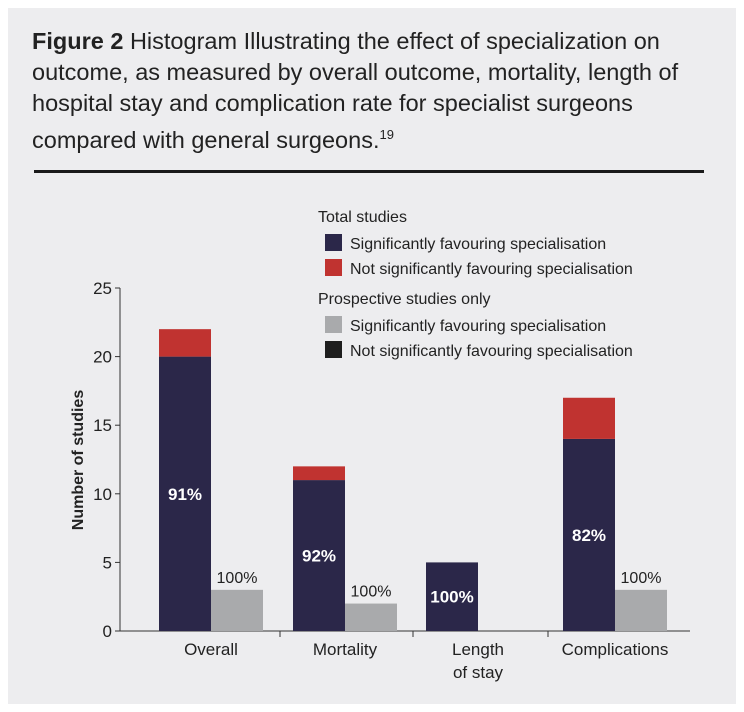  I want to click on bar-percent-label: 92%, so click(319, 556).